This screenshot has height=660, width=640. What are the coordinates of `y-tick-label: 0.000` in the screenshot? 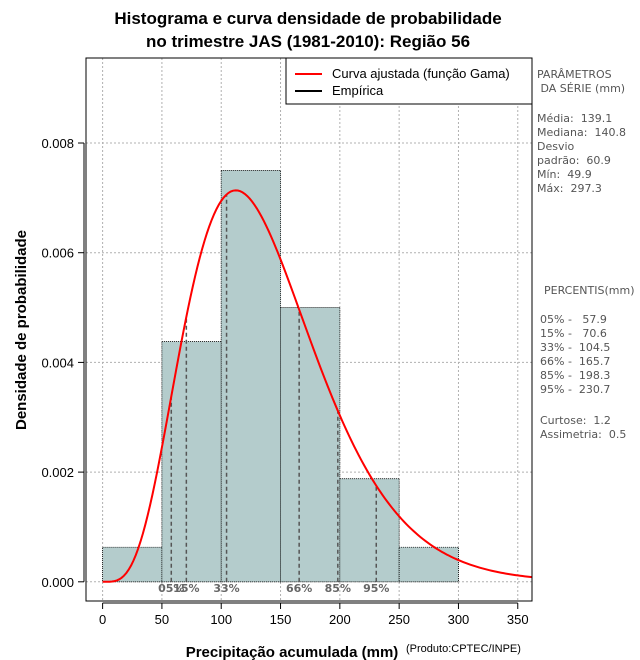 It's located at (57, 582).